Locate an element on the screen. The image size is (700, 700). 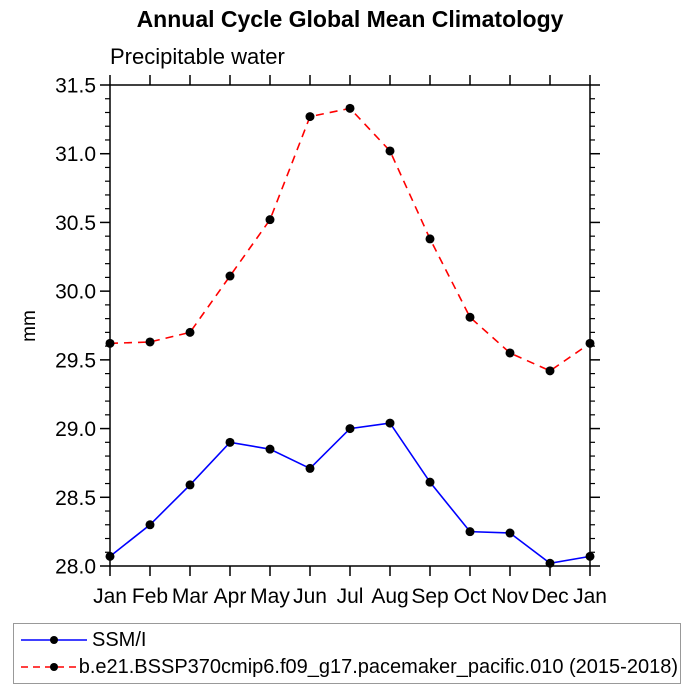
legend-label-ssmi: SSM/I is located at coordinates (119, 639).